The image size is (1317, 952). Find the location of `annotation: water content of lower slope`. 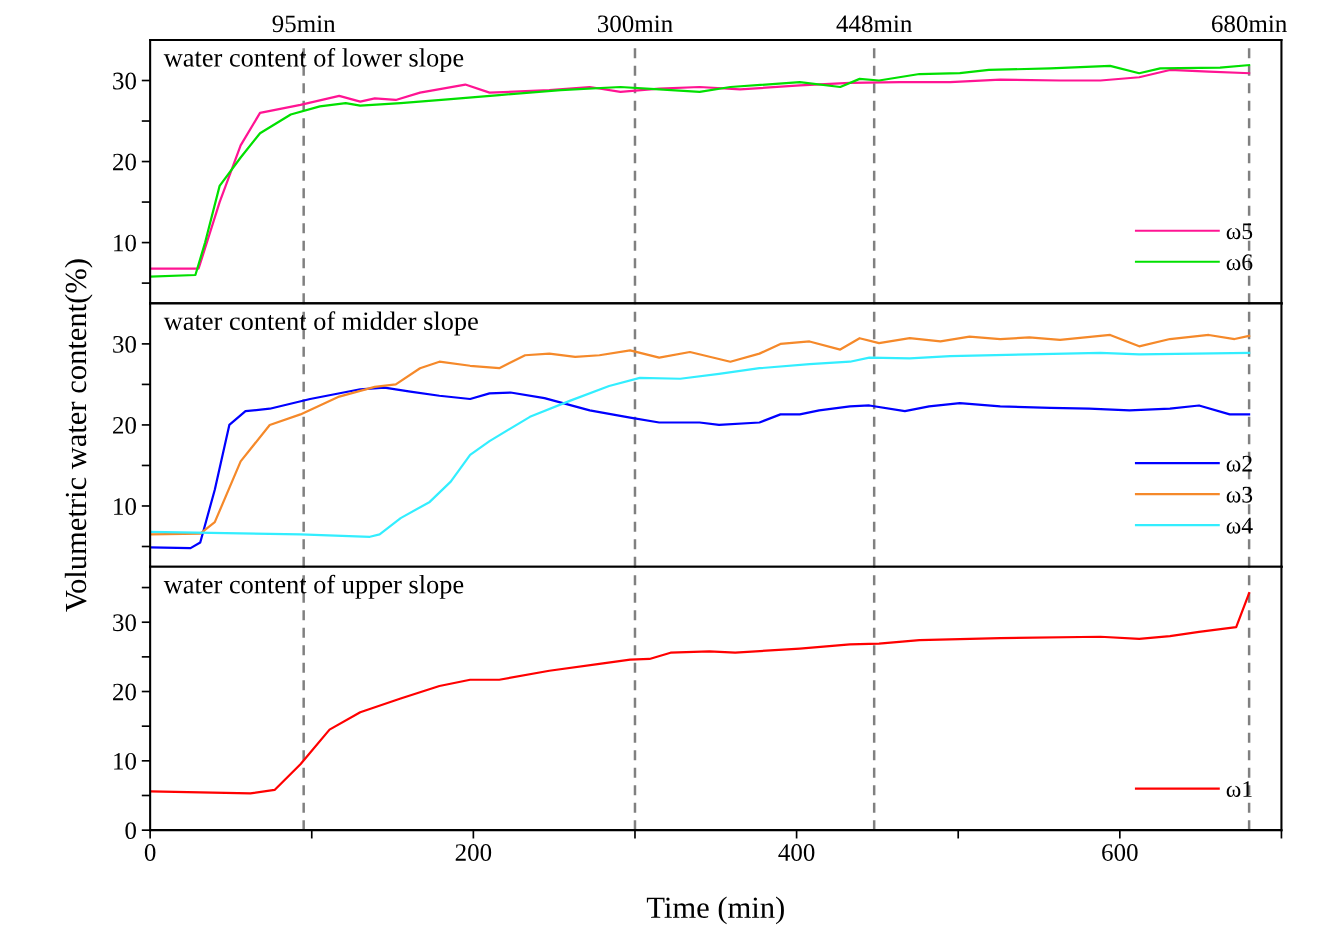

annotation: water content of lower slope is located at coordinates (313, 60).